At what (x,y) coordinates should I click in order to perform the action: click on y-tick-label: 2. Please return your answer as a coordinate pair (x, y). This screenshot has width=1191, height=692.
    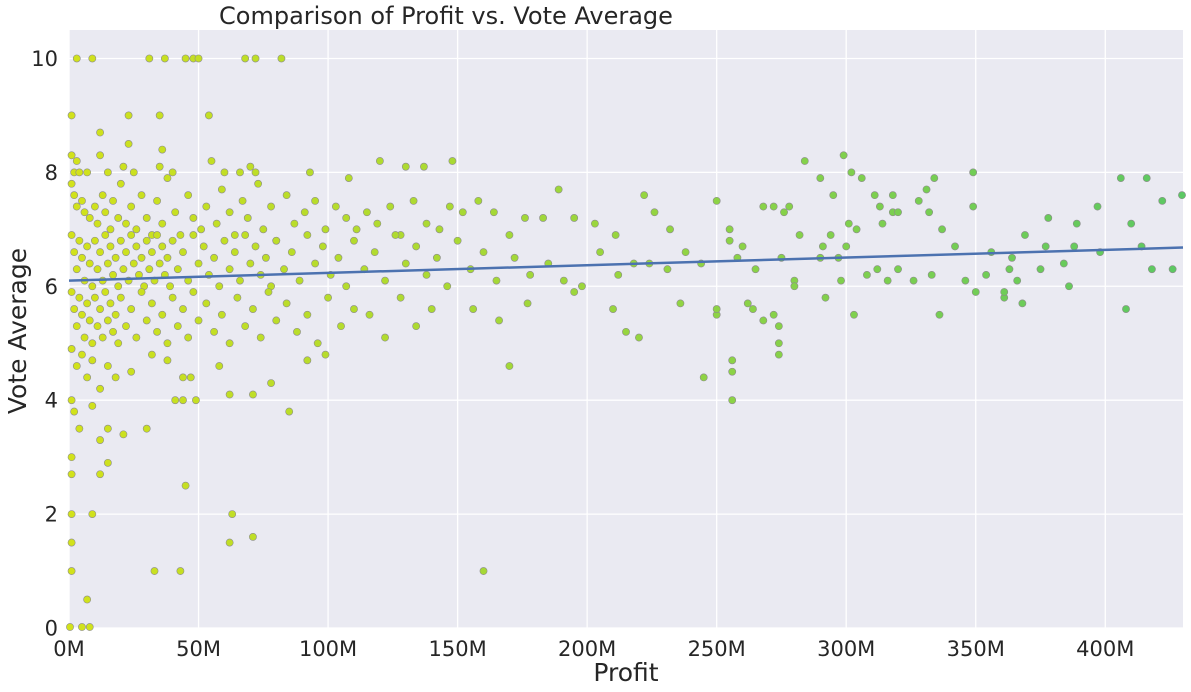
    Looking at the image, I should click on (51, 515).